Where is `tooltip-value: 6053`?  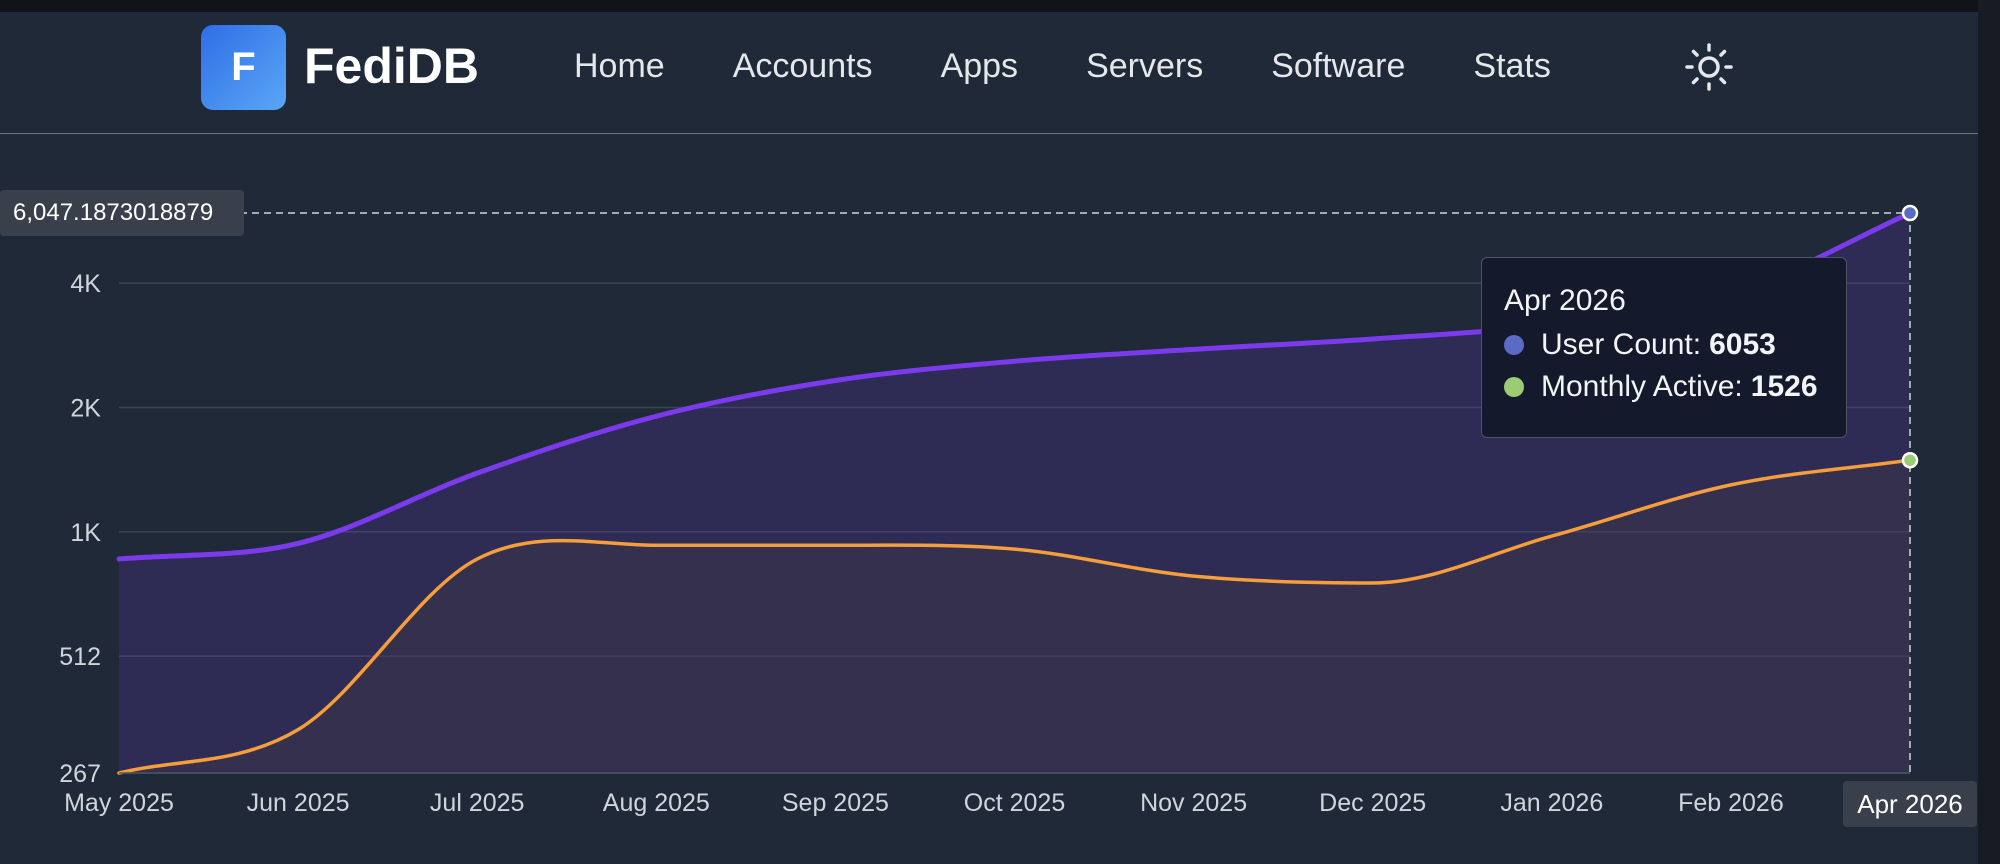 tooltip-value: 6053 is located at coordinates (1742, 344).